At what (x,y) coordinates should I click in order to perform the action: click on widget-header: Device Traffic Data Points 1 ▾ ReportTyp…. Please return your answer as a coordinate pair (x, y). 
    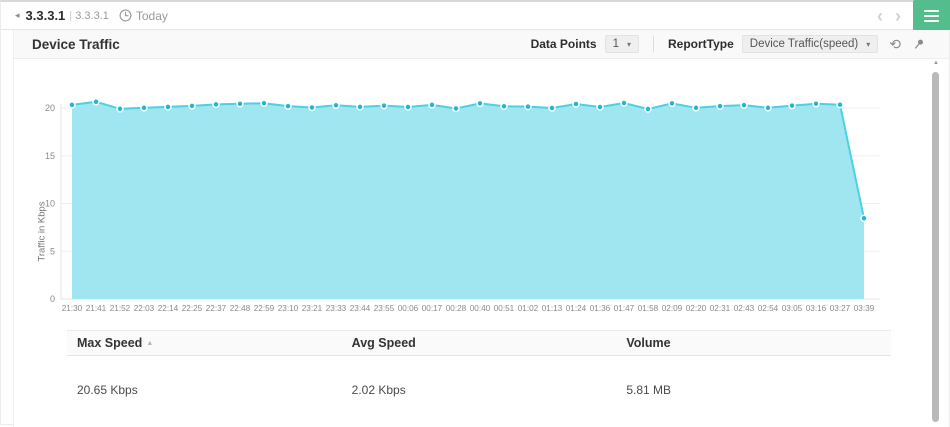
    Looking at the image, I should click on (481, 44).